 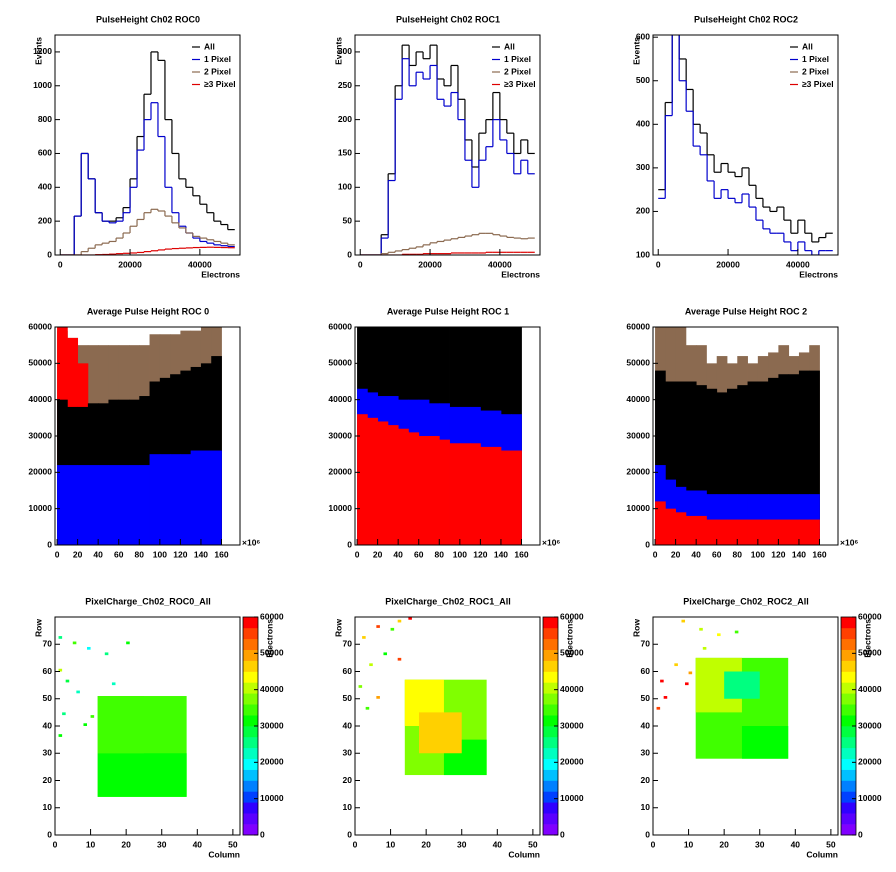 What do you see at coordinates (849, 542) in the screenshot?
I see `x-multiplier: ×10⁶` at bounding box center [849, 542].